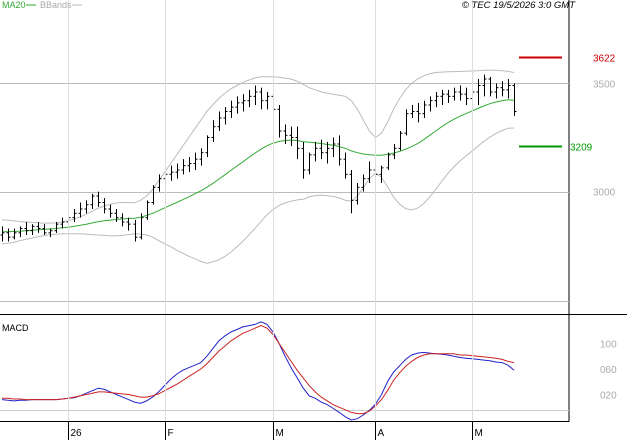  I want to click on price-levels: 3622 3209, so click(567, 104).